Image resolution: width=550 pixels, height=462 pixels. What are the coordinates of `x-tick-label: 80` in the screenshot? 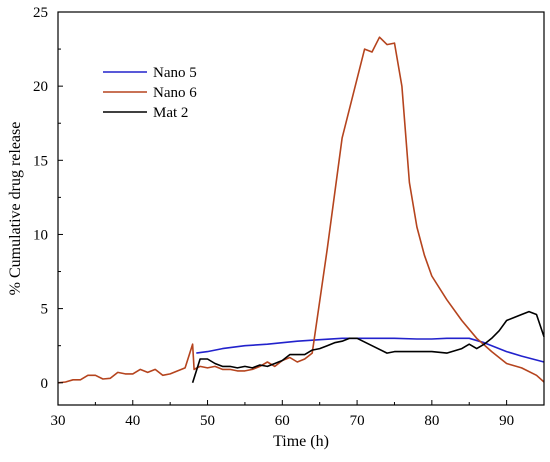 It's located at (431, 421).